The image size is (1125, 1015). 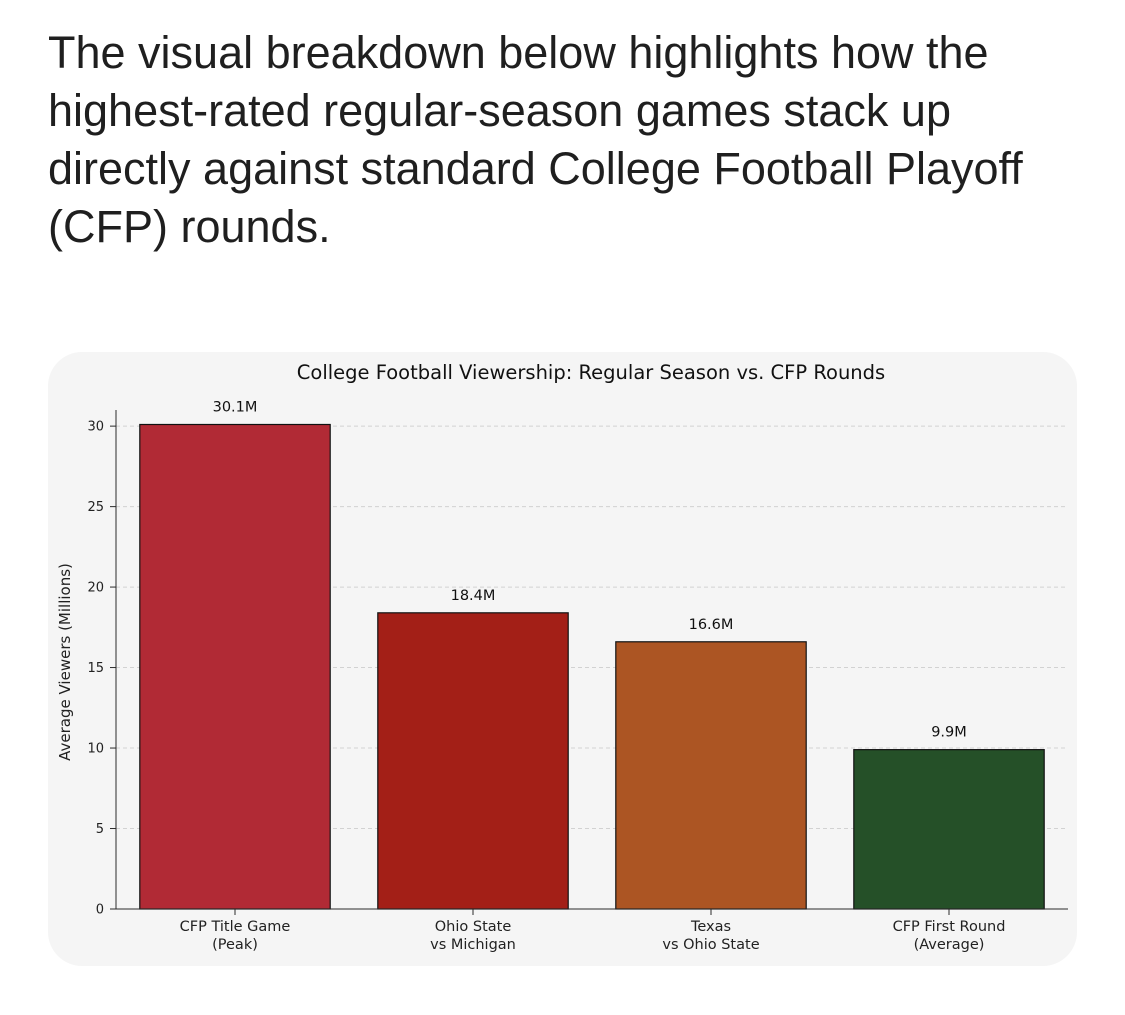 What do you see at coordinates (95, 588) in the screenshot?
I see `y-tick-label-20: 20` at bounding box center [95, 588].